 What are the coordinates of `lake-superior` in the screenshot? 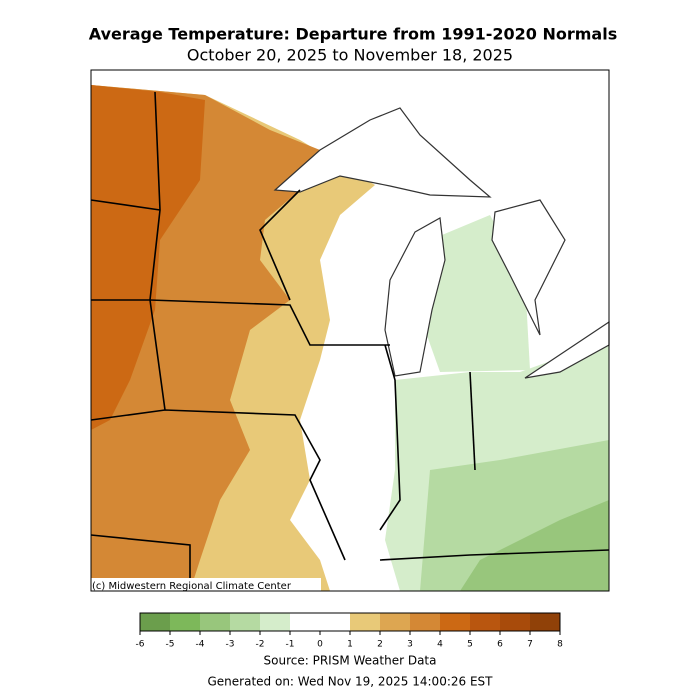 It's located at (382, 152).